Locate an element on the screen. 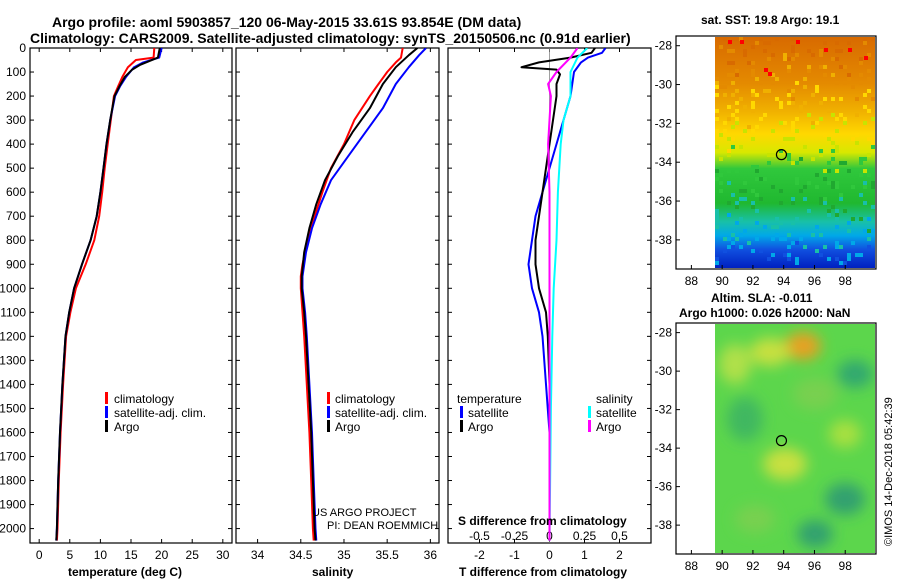  map-y-tick-label: -38 is located at coordinates (664, 240).